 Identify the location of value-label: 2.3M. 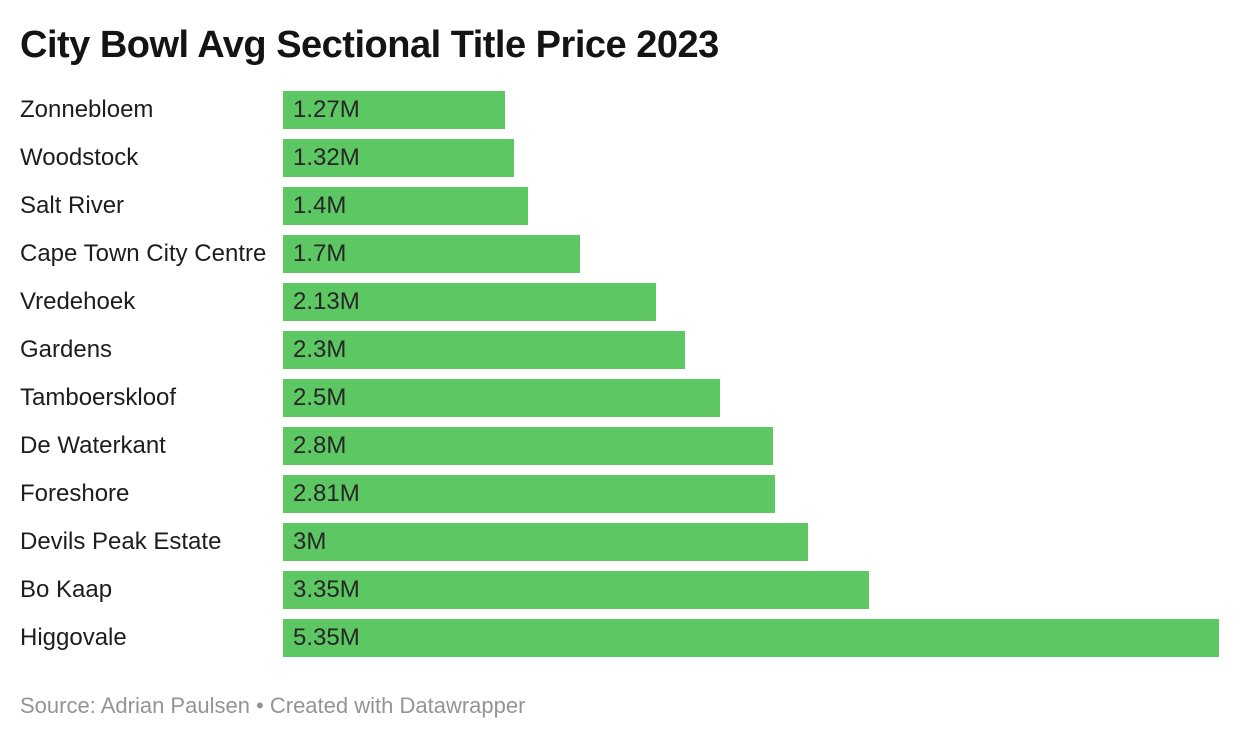
(320, 349).